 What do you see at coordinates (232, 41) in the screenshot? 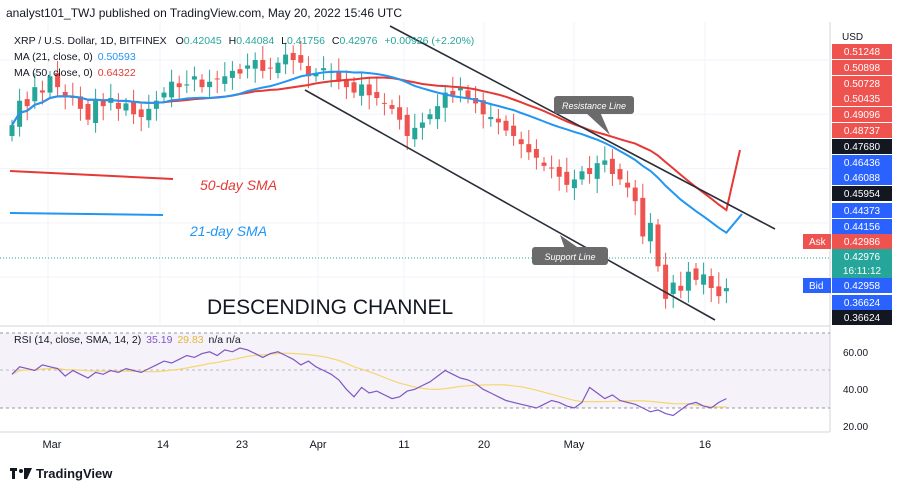
I see `legend-h-label: H` at bounding box center [232, 41].